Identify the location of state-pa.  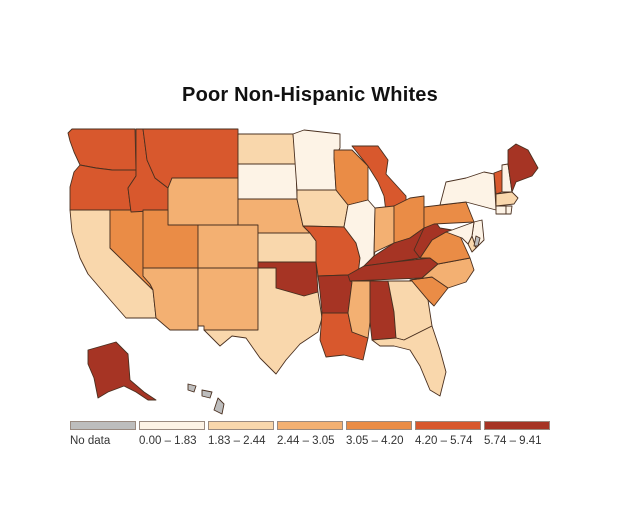
(449, 215).